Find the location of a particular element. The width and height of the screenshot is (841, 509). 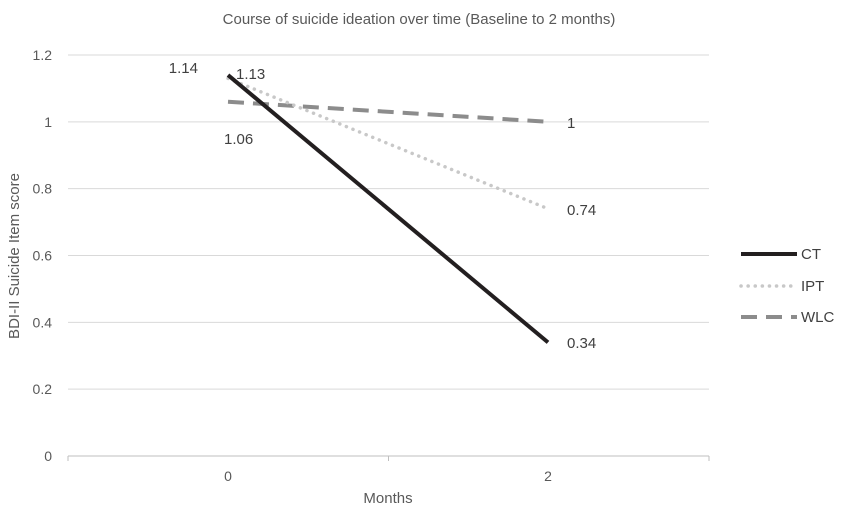

series-line-ipt is located at coordinates (388, 143).